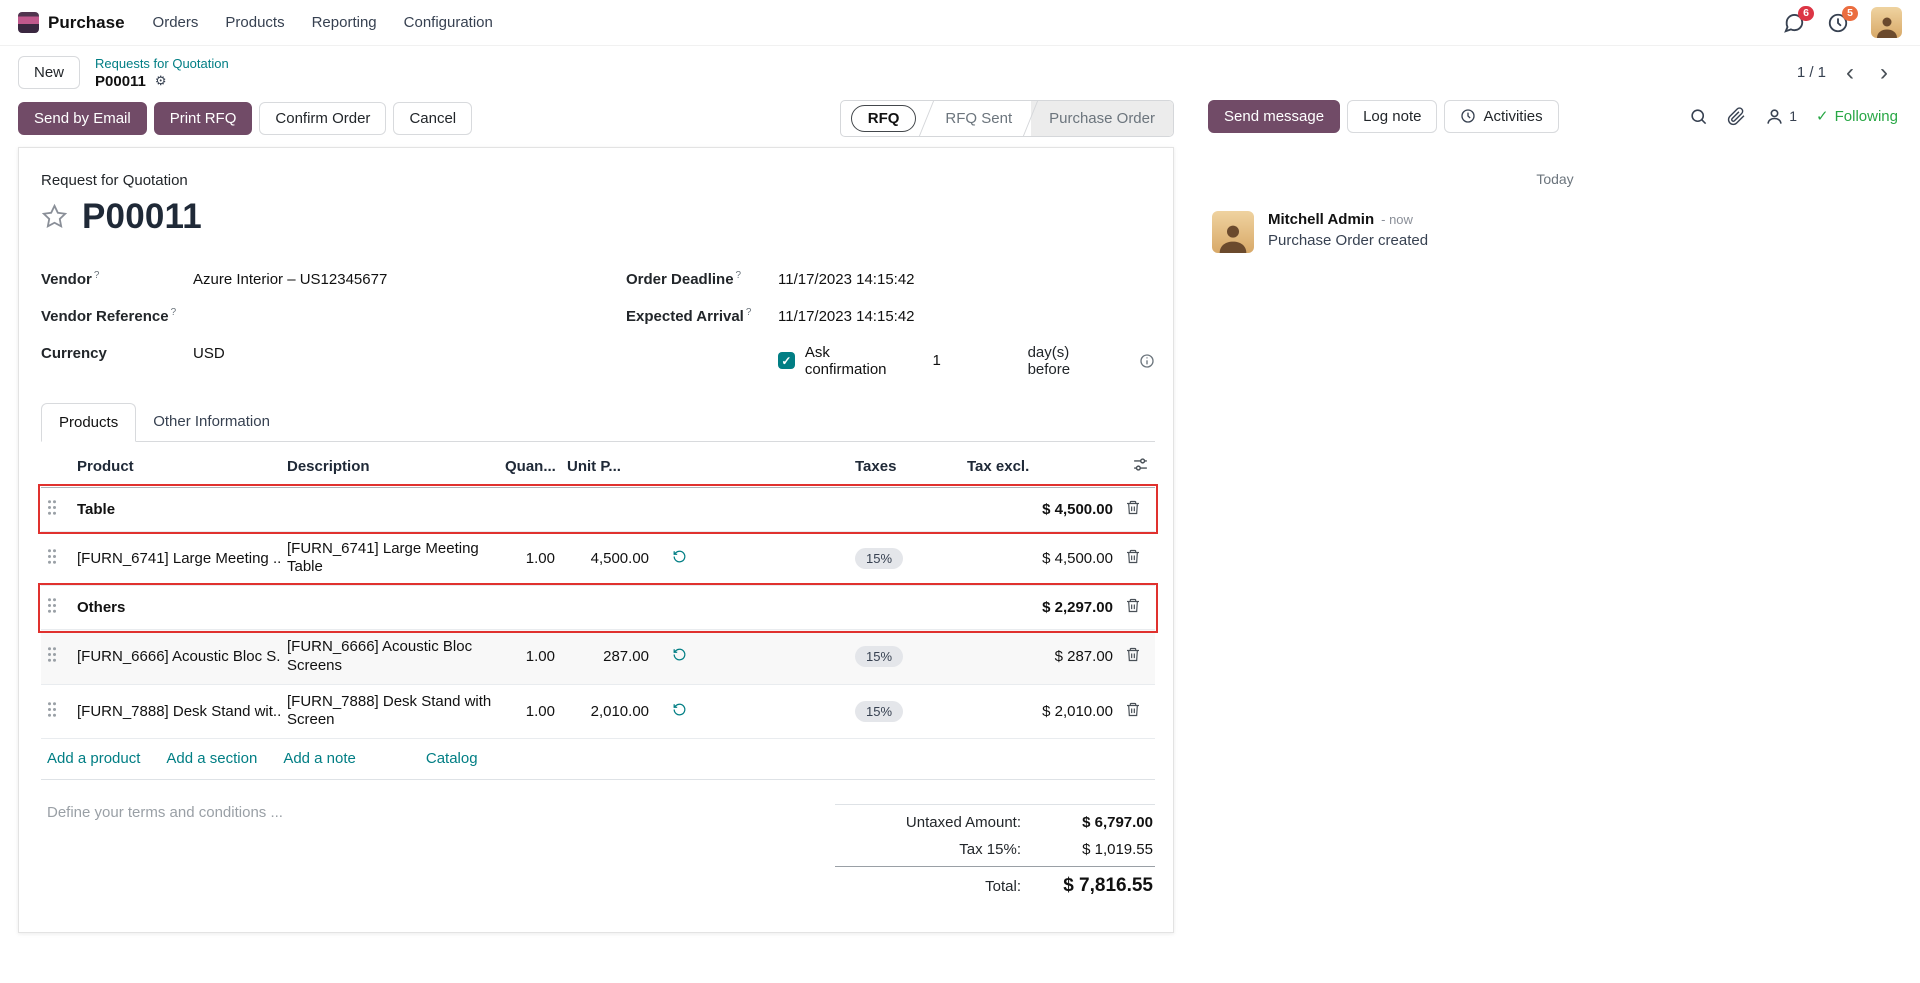  Describe the element at coordinates (390, 657) in the screenshot. I see `description-cell: [FURN_6666] Acoustic Bloc Screens` at that location.